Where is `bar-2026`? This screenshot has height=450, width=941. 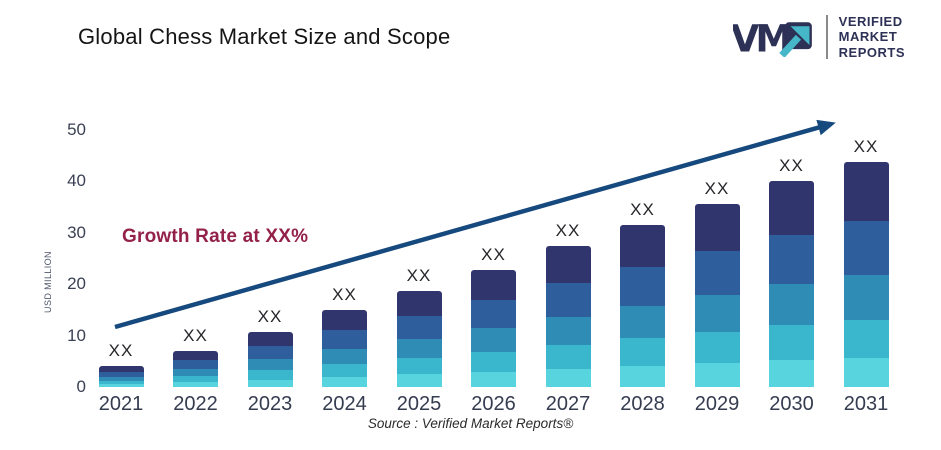 bar-2026 is located at coordinates (493, 328).